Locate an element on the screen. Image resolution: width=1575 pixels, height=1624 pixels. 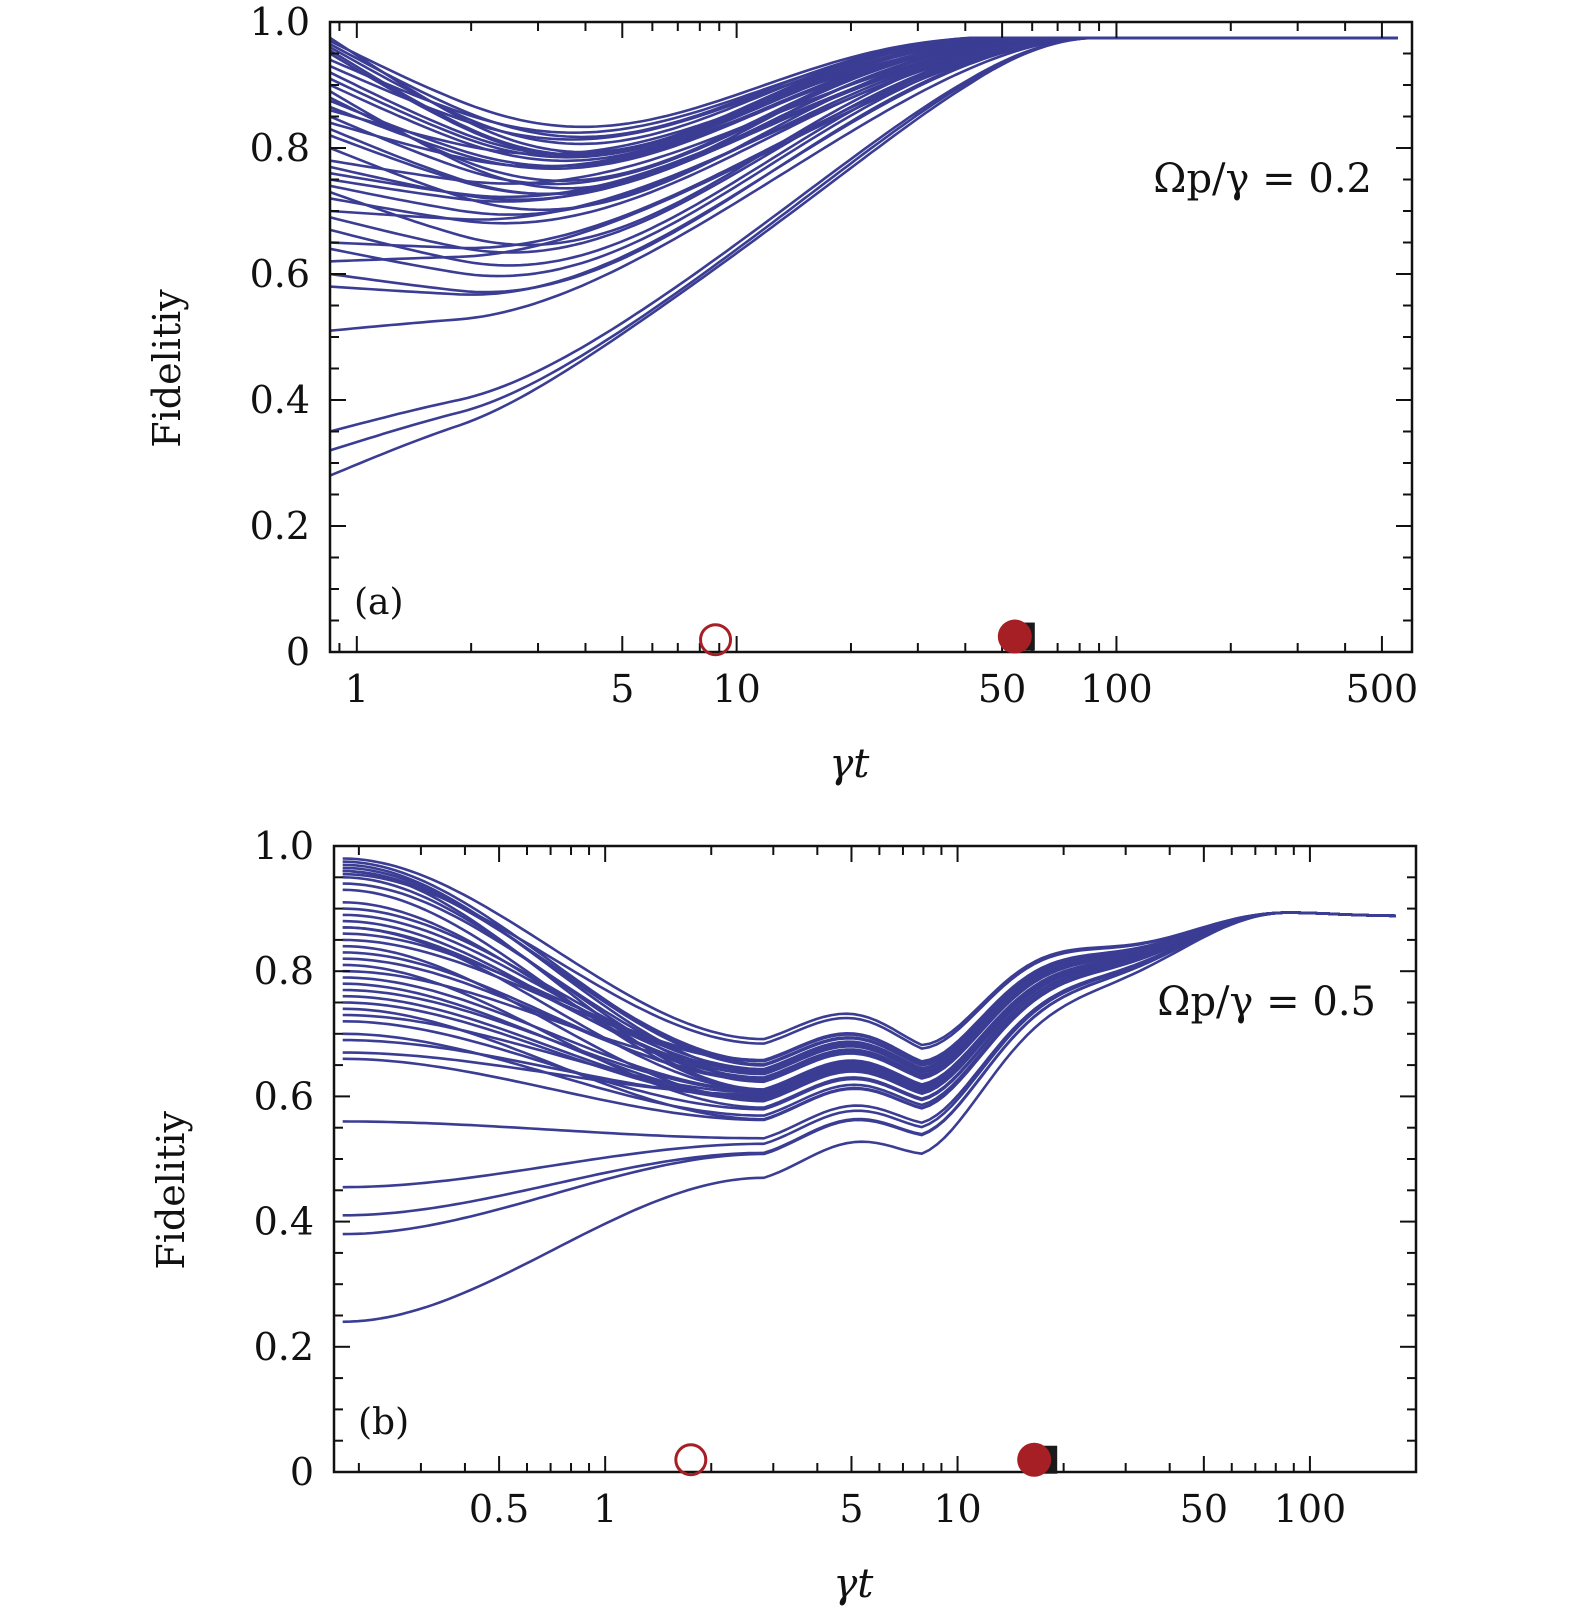
panel-a-markers is located at coordinates (867, 638).